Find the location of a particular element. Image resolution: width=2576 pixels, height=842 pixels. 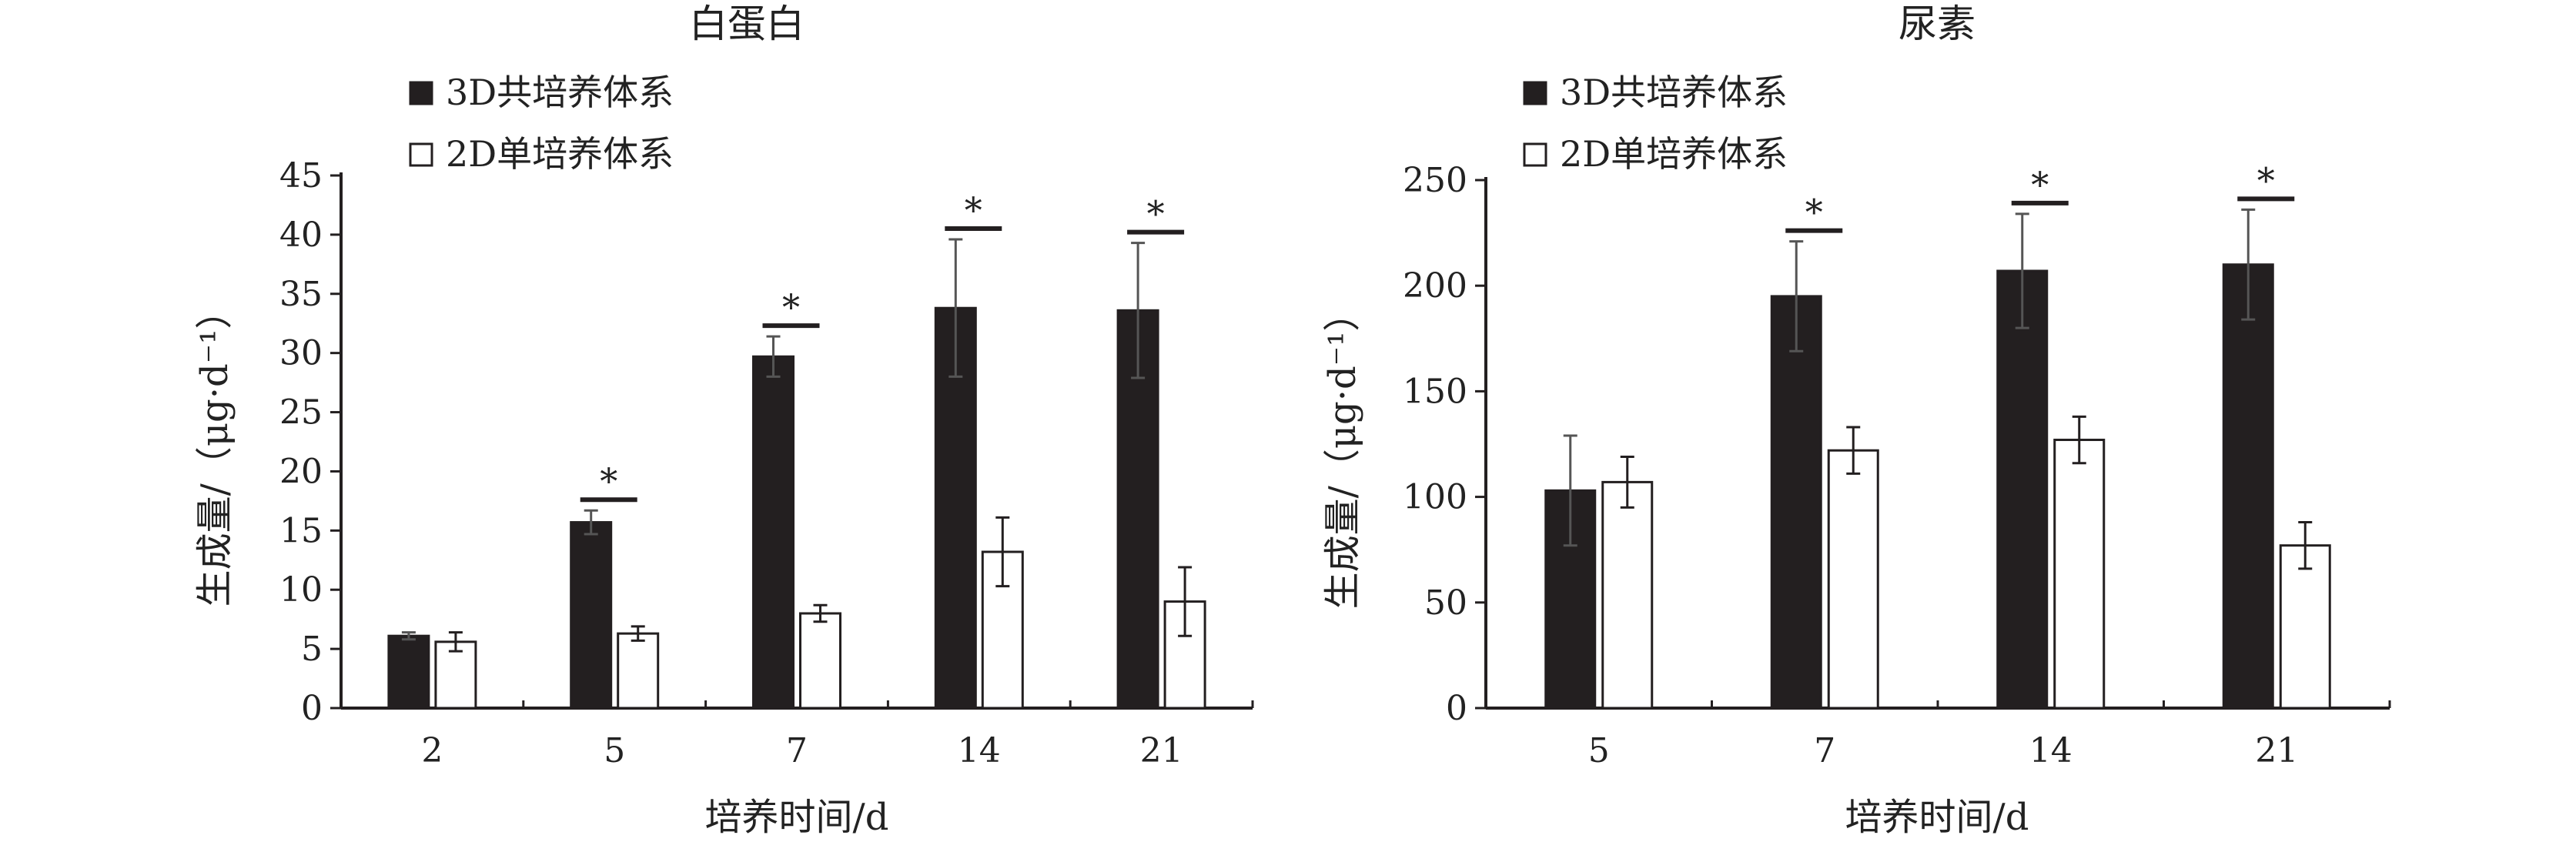

y-tick-label: 100 is located at coordinates (1435, 497).